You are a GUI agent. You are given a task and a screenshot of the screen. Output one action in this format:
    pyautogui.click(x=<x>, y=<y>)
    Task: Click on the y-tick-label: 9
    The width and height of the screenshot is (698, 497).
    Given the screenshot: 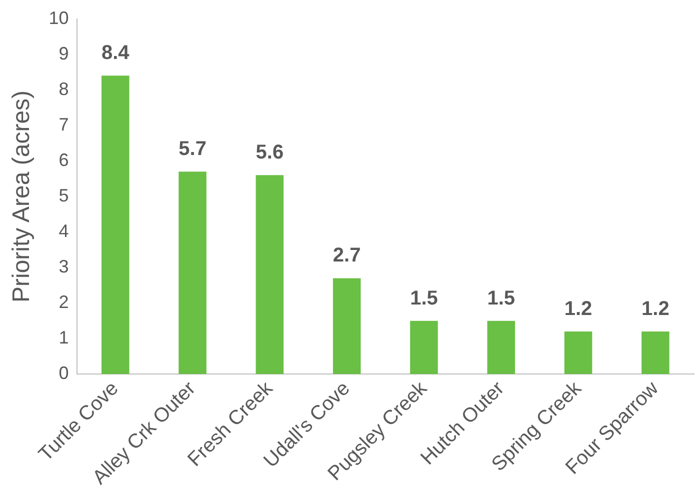 What is the action you would take?
    pyautogui.click(x=63, y=53)
    